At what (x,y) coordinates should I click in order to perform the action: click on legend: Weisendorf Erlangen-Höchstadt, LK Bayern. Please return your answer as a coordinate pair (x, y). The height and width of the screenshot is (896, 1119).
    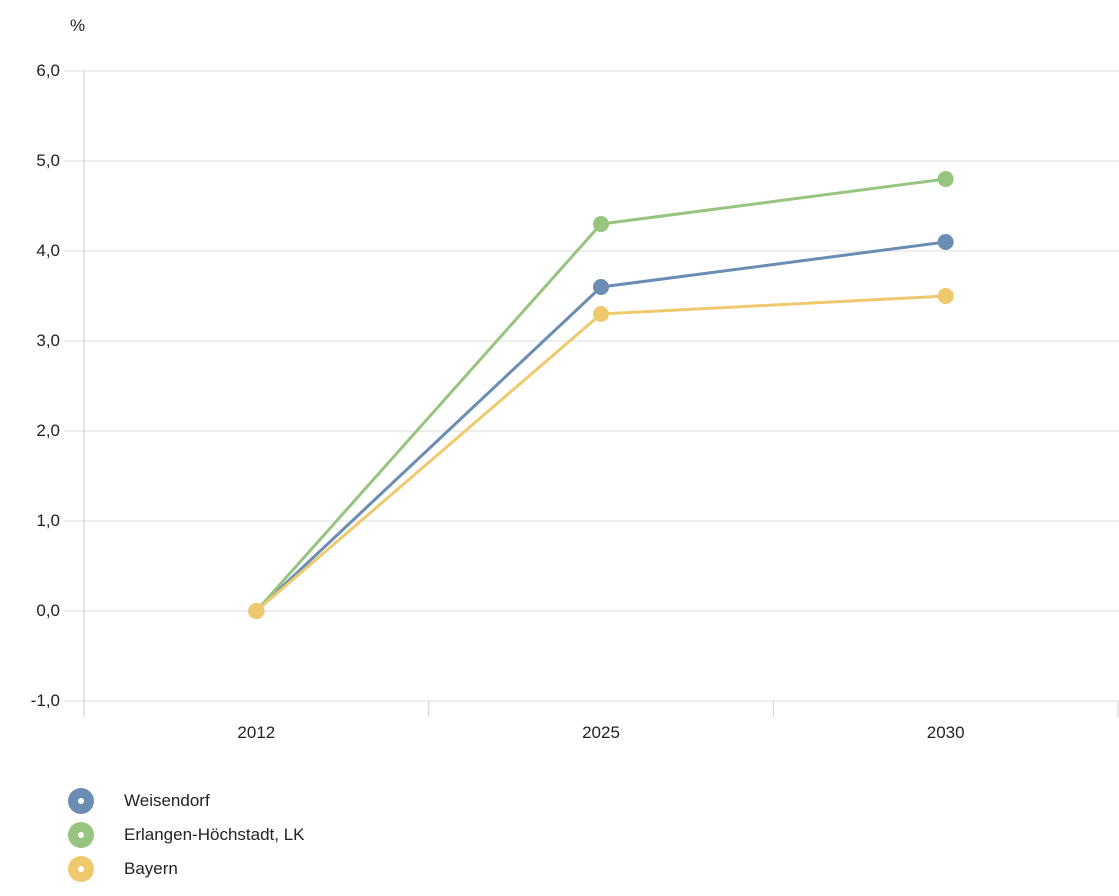
    Looking at the image, I should click on (186, 835).